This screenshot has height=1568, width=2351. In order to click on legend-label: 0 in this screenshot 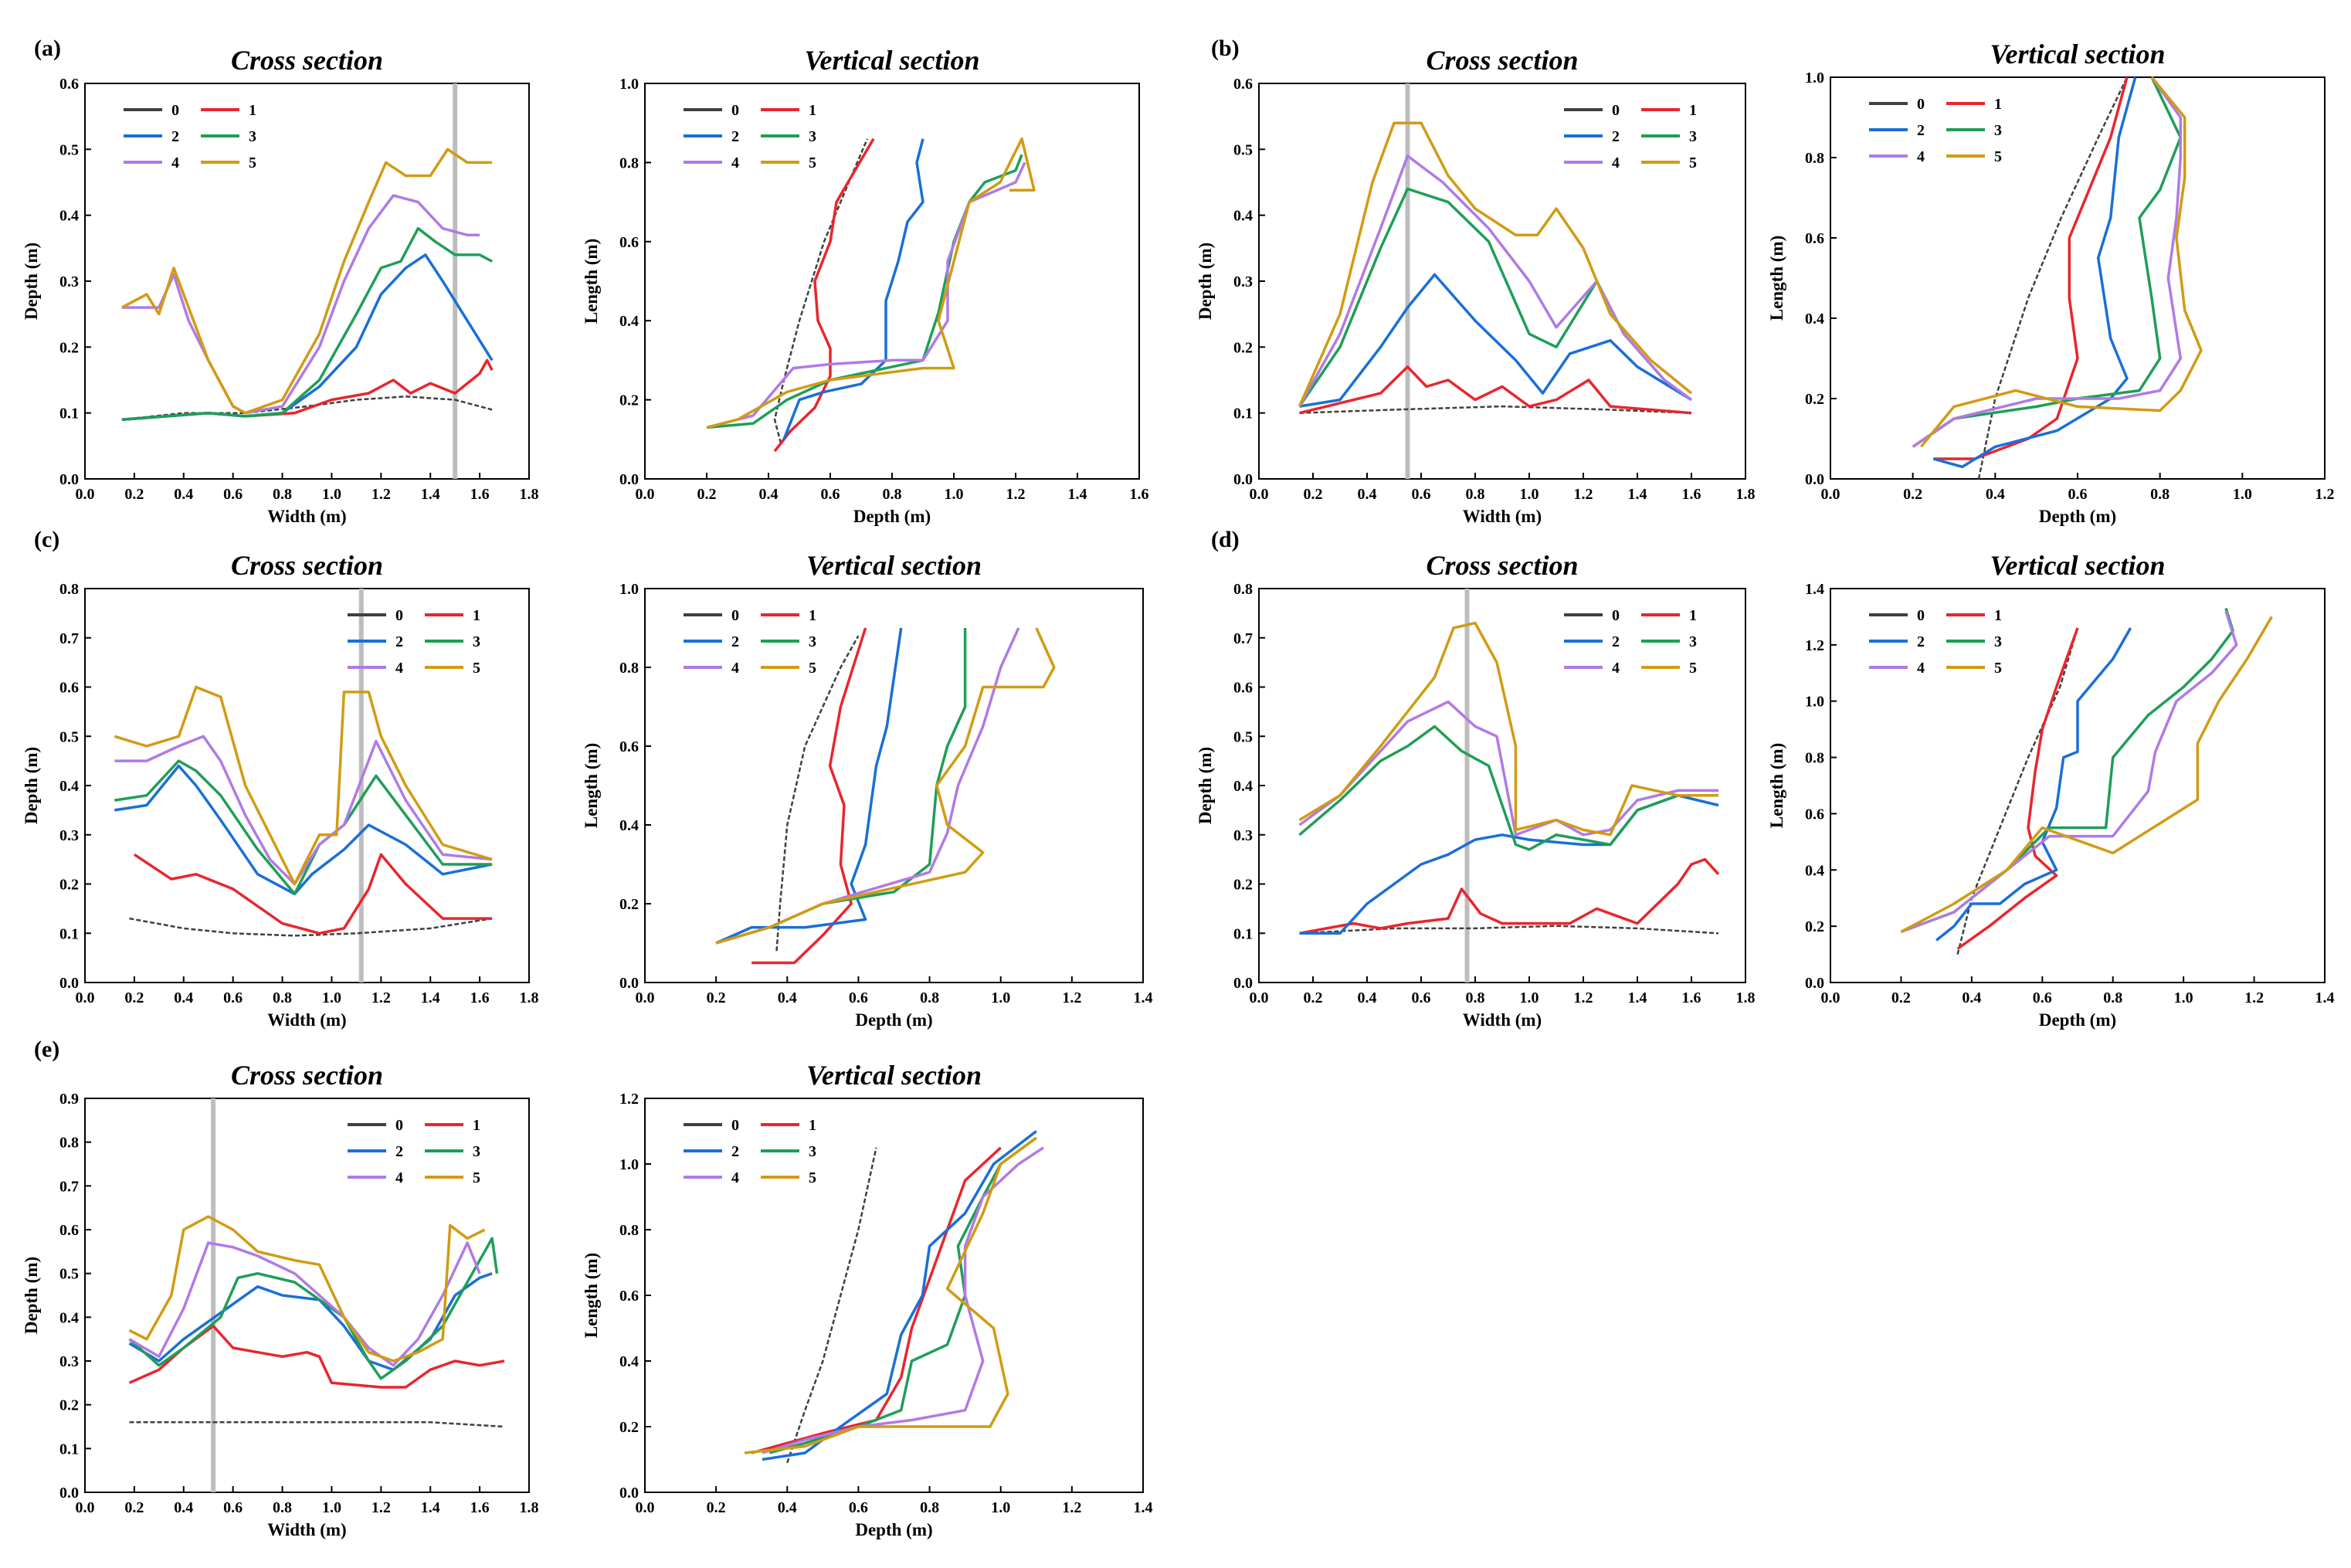, I will do `click(1616, 110)`.